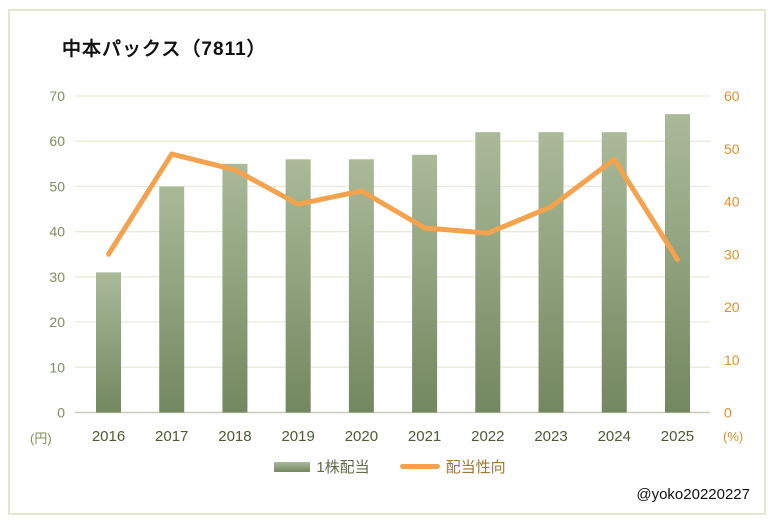 Image resolution: width=780 pixels, height=529 pixels. What do you see at coordinates (732, 96) in the screenshot?
I see `right-axis-tick-60: 60` at bounding box center [732, 96].